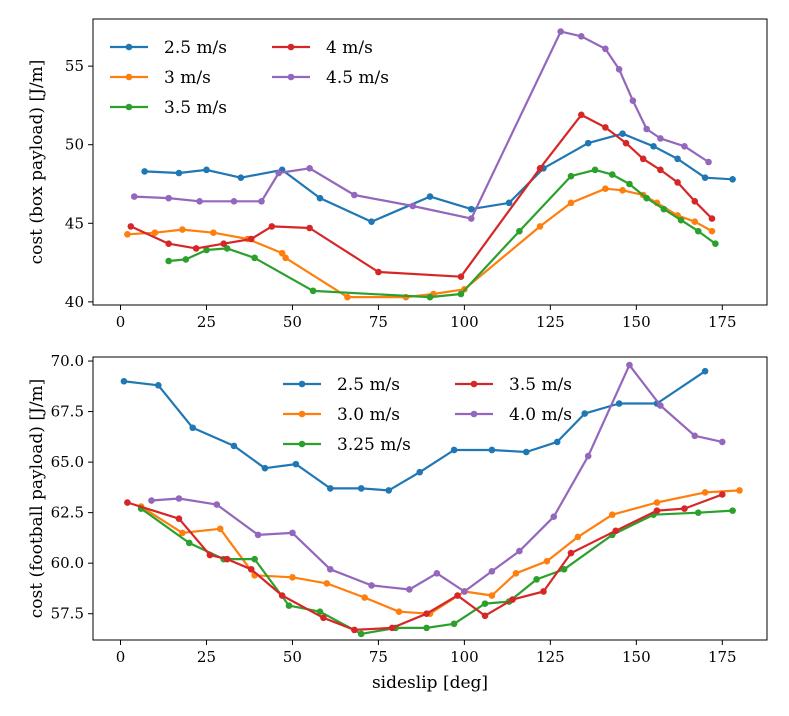 The height and width of the screenshot is (716, 789). I want to click on legend-label: 4.5 m/s, so click(357, 78).